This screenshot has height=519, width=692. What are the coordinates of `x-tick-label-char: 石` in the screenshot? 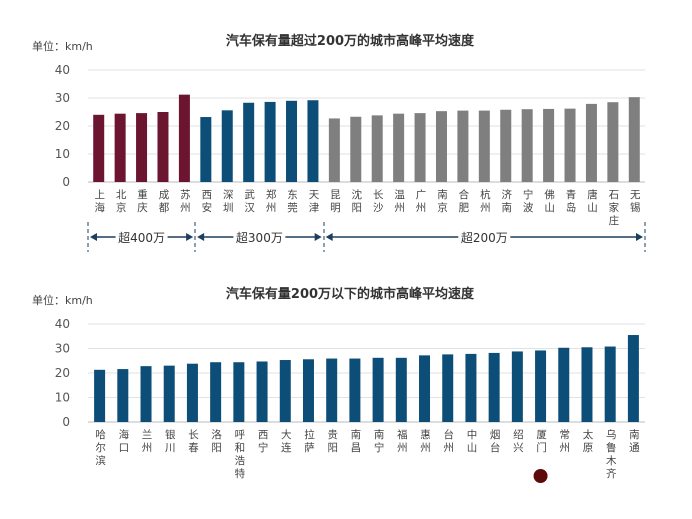 It's located at (614, 195).